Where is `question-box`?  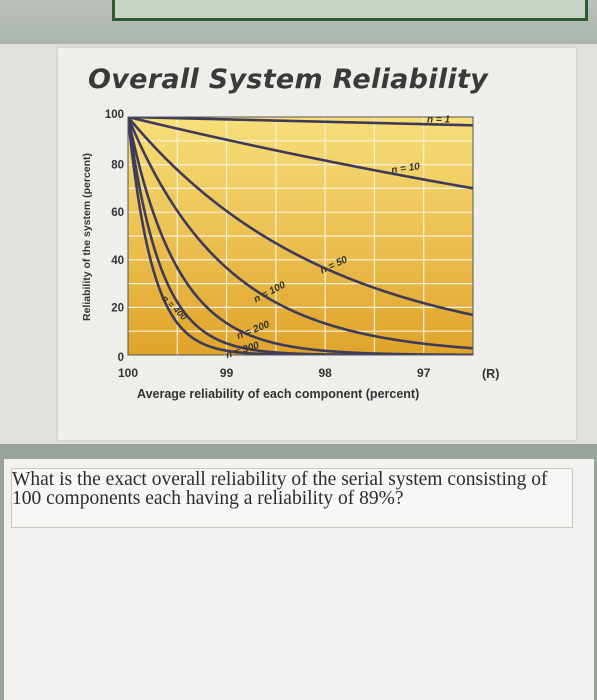
question-box is located at coordinates (292, 498).